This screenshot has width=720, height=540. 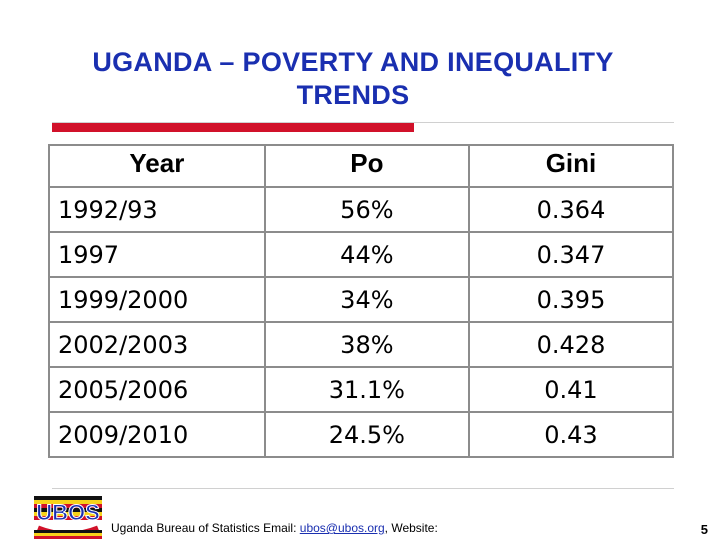 What do you see at coordinates (366, 389) in the screenshot?
I see `cell-po: 31.1%` at bounding box center [366, 389].